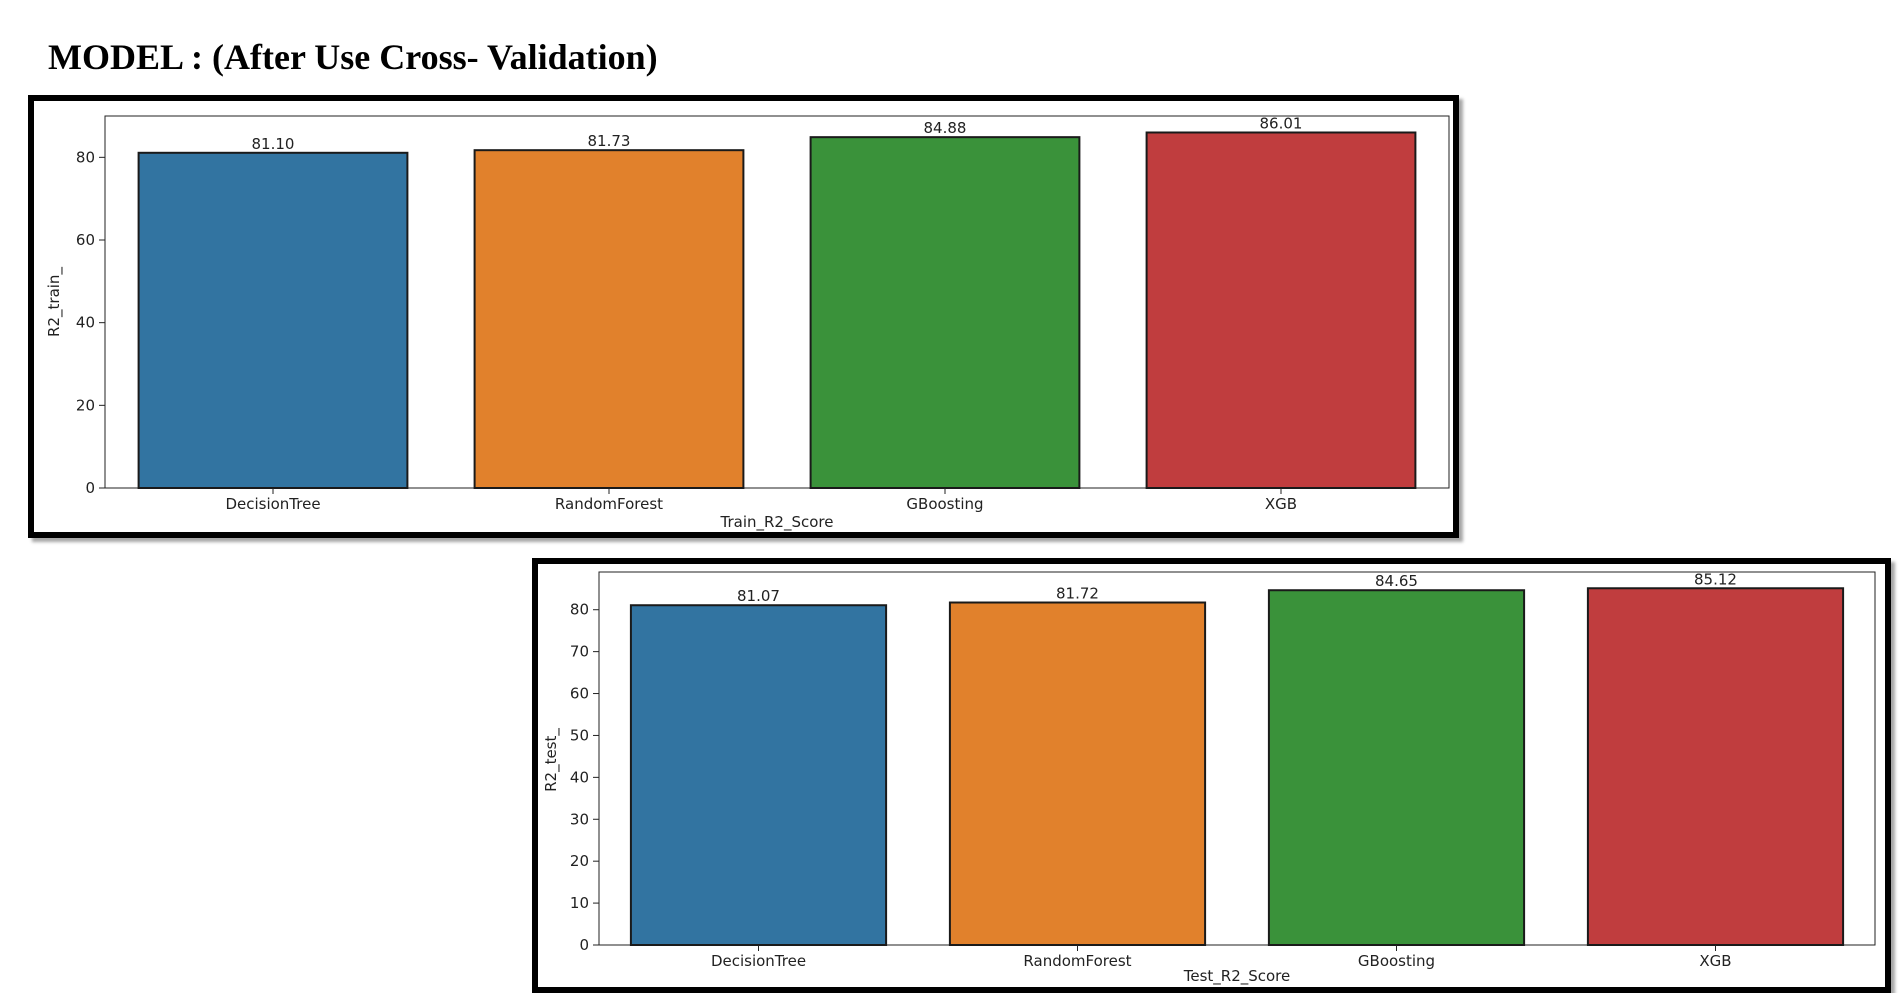 Image resolution: width=1900 pixels, height=993 pixels. Describe the element at coordinates (551, 760) in the screenshot. I see `y-axis-label: R2_test_` at that location.